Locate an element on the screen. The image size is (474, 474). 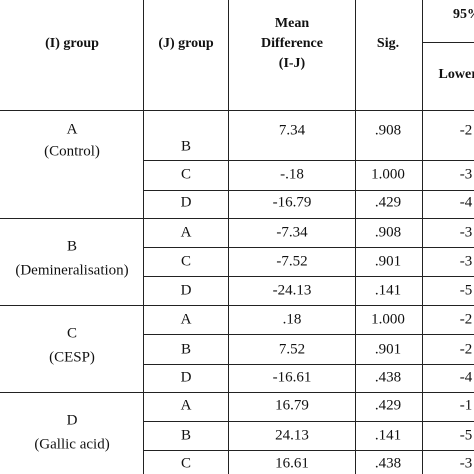
header-cell: 95% is located at coordinates (463, 14).